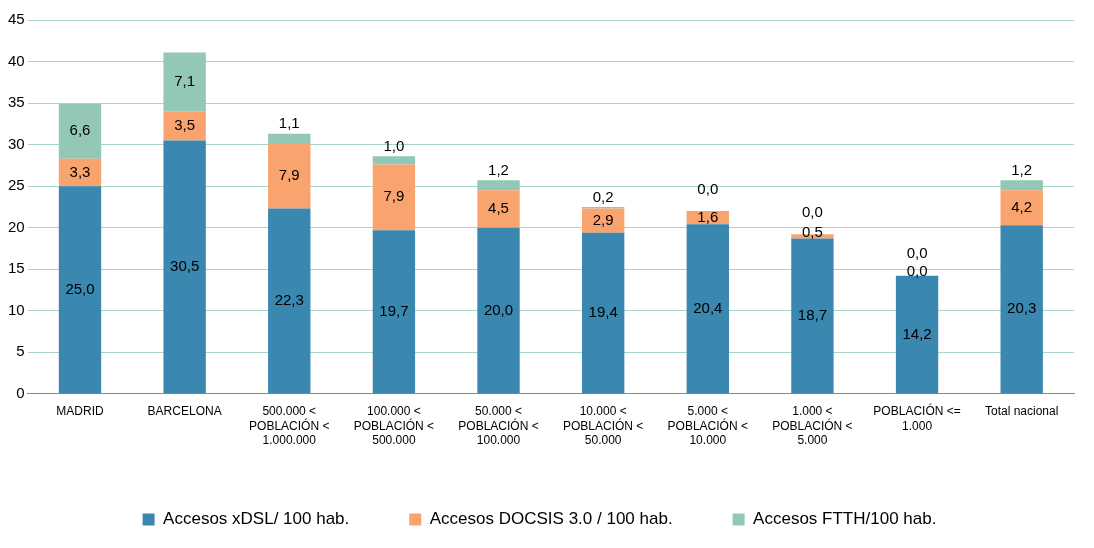 This screenshot has width=1094, height=548. What do you see at coordinates (16, 19) in the screenshot?
I see `y-tick-label: 45` at bounding box center [16, 19].